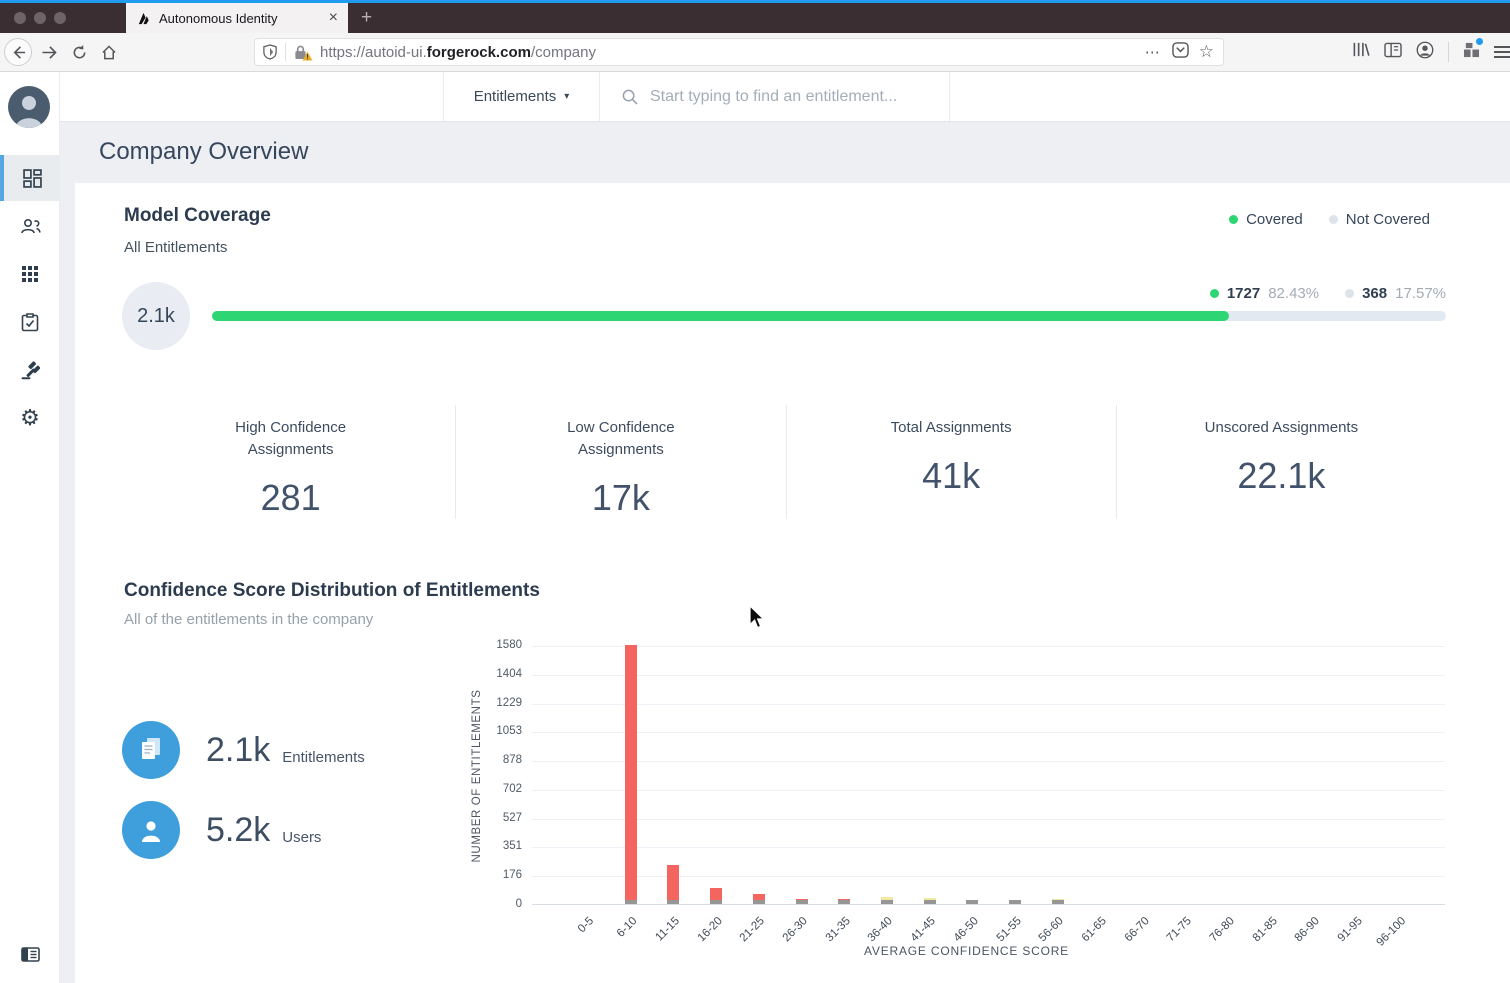 This screenshot has width=1510, height=983. Describe the element at coordinates (1153, 52) in the screenshot. I see `page-actions-icon: ⋯` at that location.